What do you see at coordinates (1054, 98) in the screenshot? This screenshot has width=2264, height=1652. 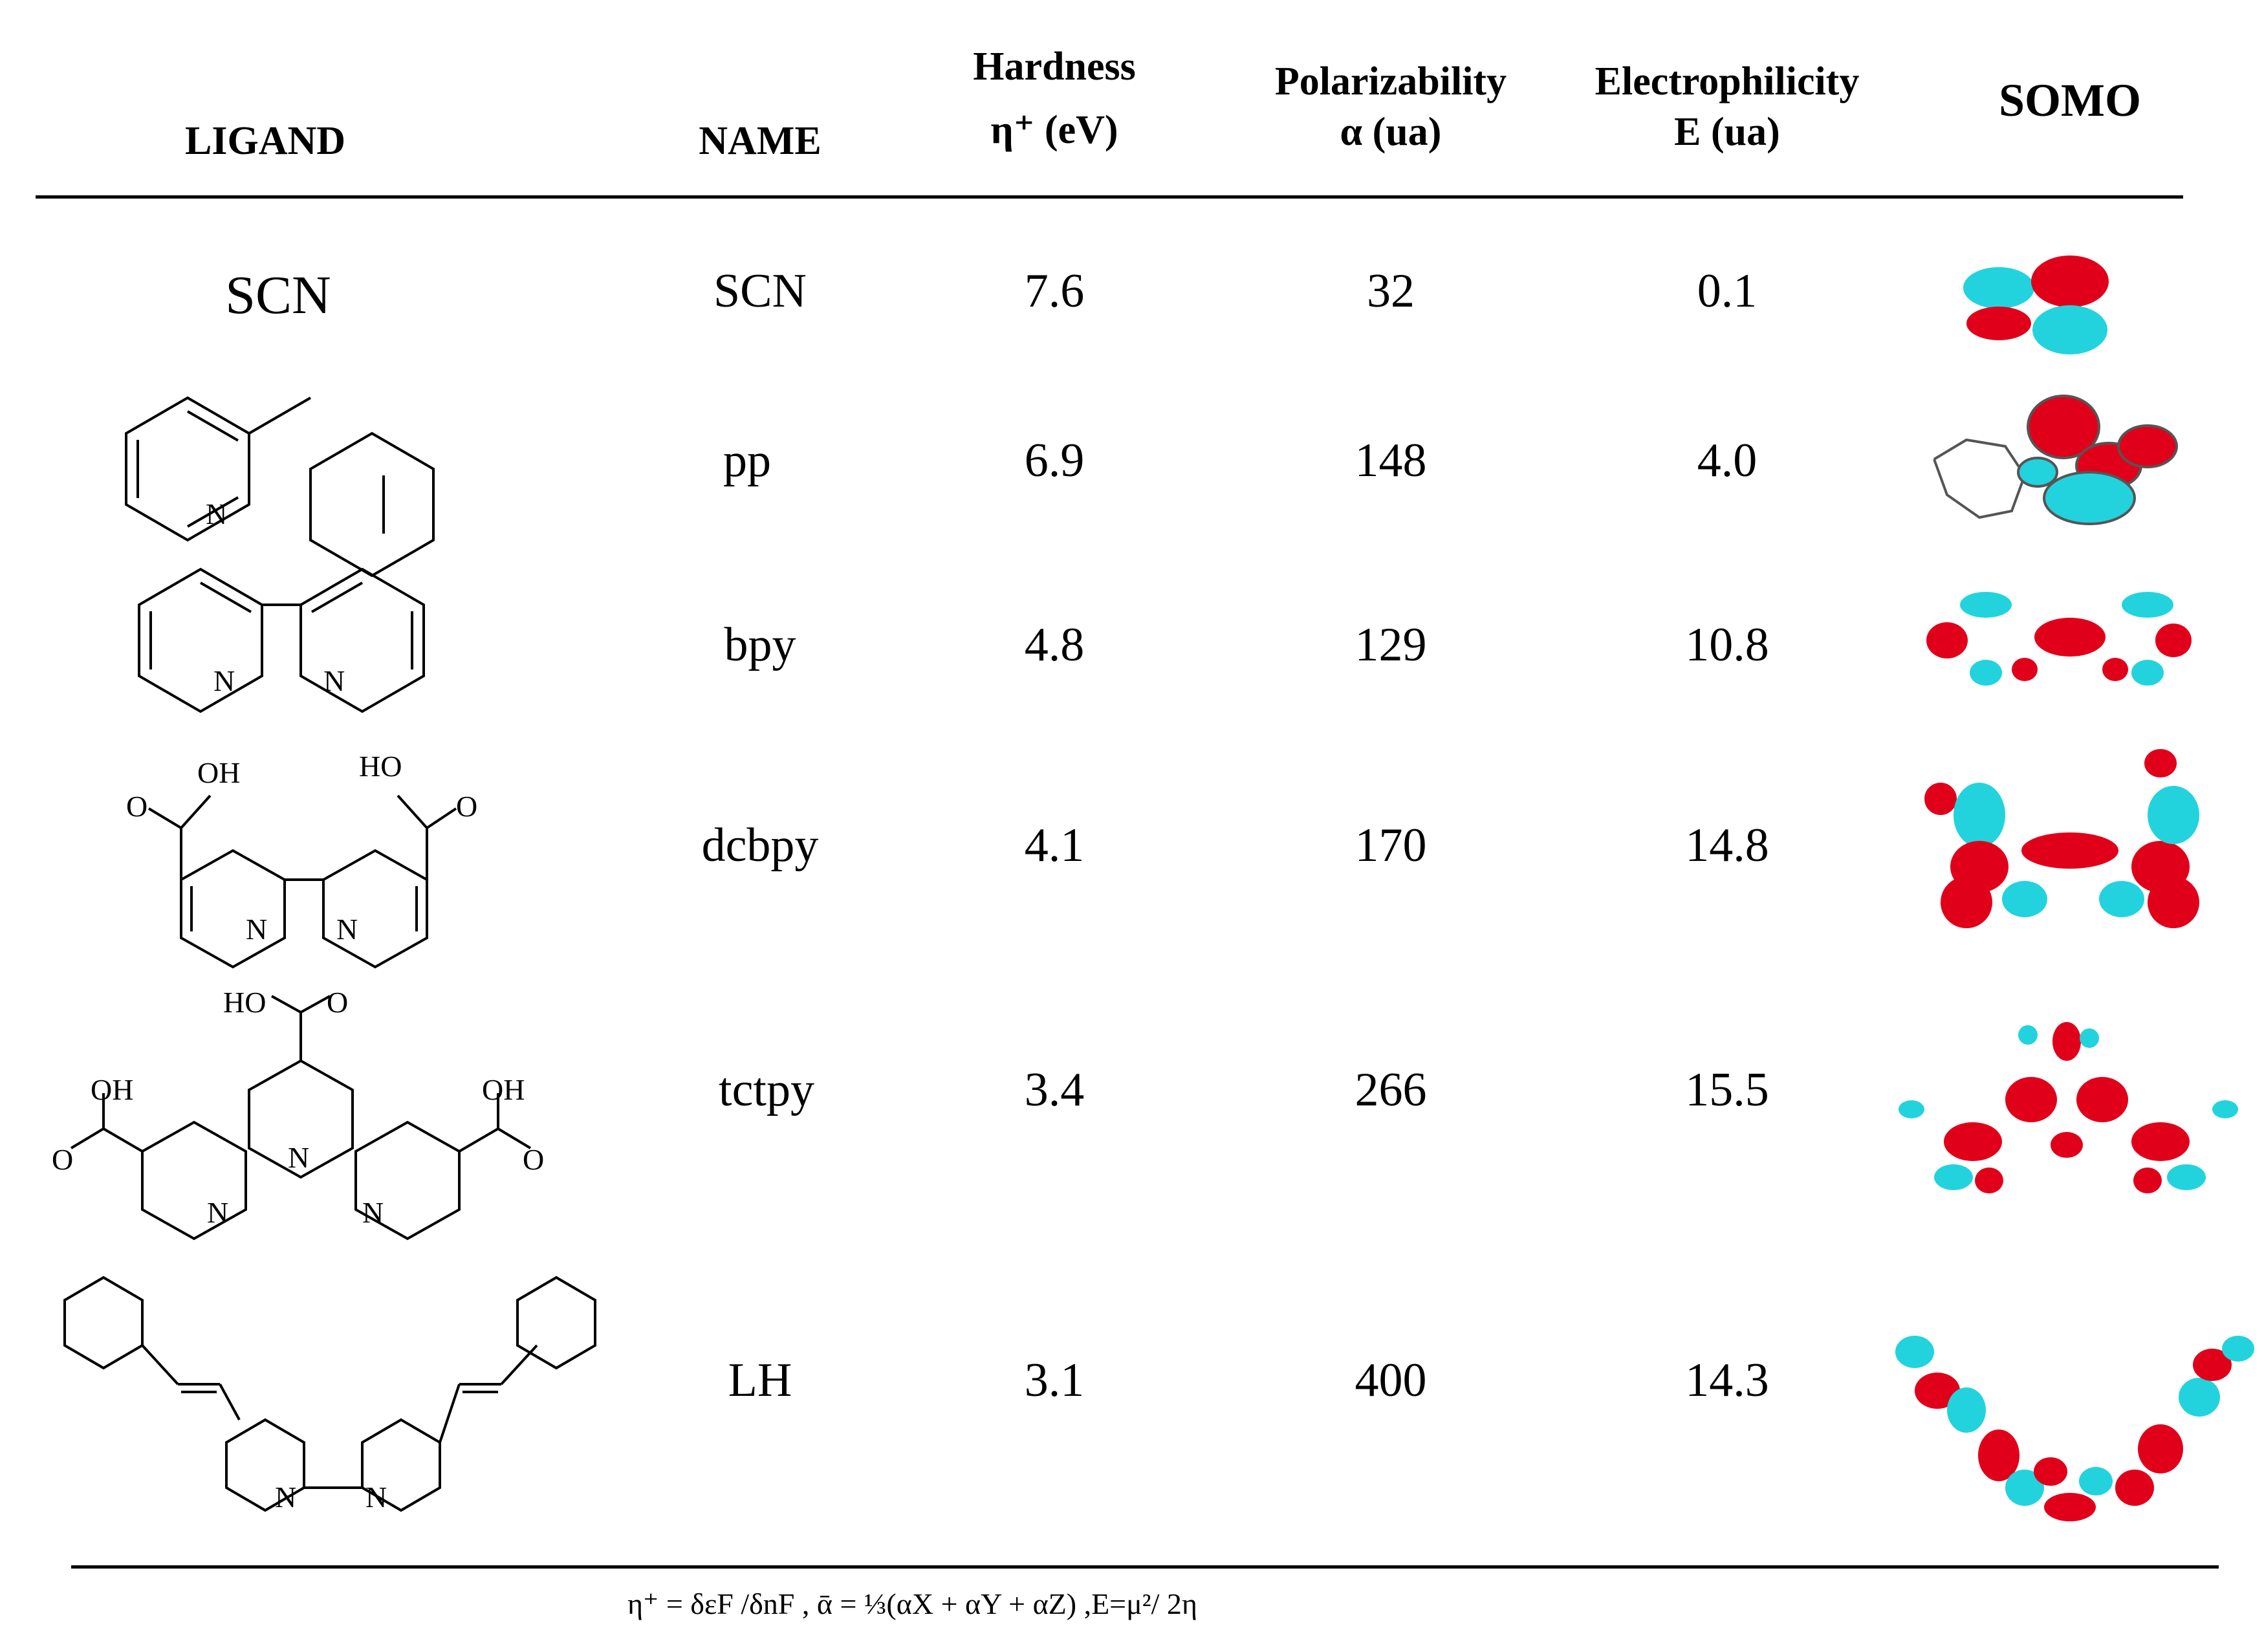 I see `header-hardness: Hardness η⁺ (eV)` at bounding box center [1054, 98].